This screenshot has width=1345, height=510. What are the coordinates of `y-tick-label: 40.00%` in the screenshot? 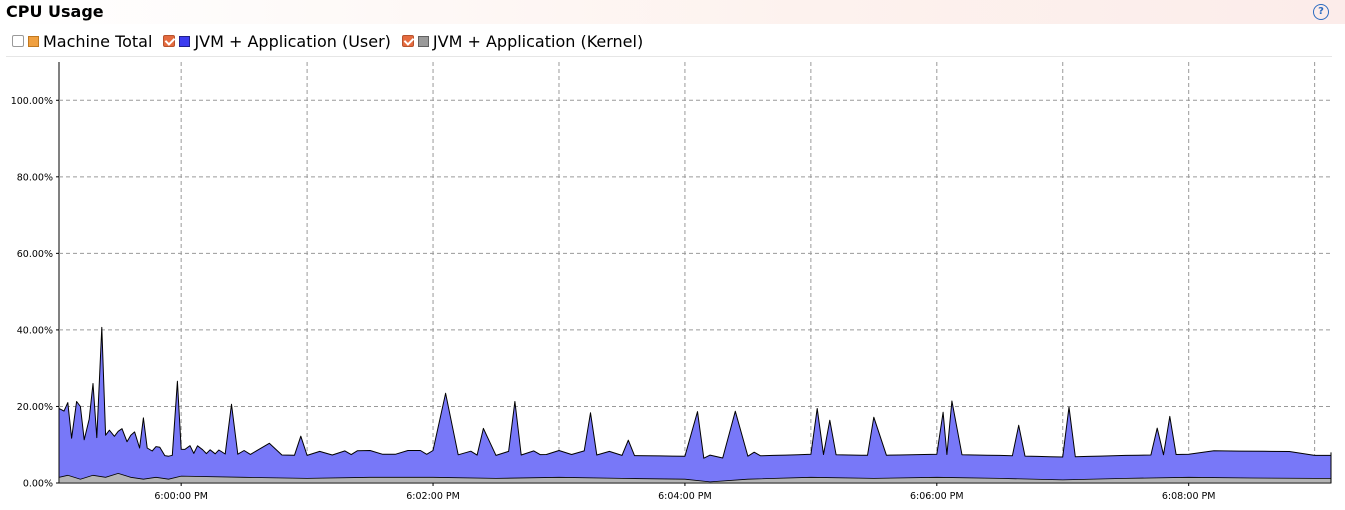 It's located at (35, 330).